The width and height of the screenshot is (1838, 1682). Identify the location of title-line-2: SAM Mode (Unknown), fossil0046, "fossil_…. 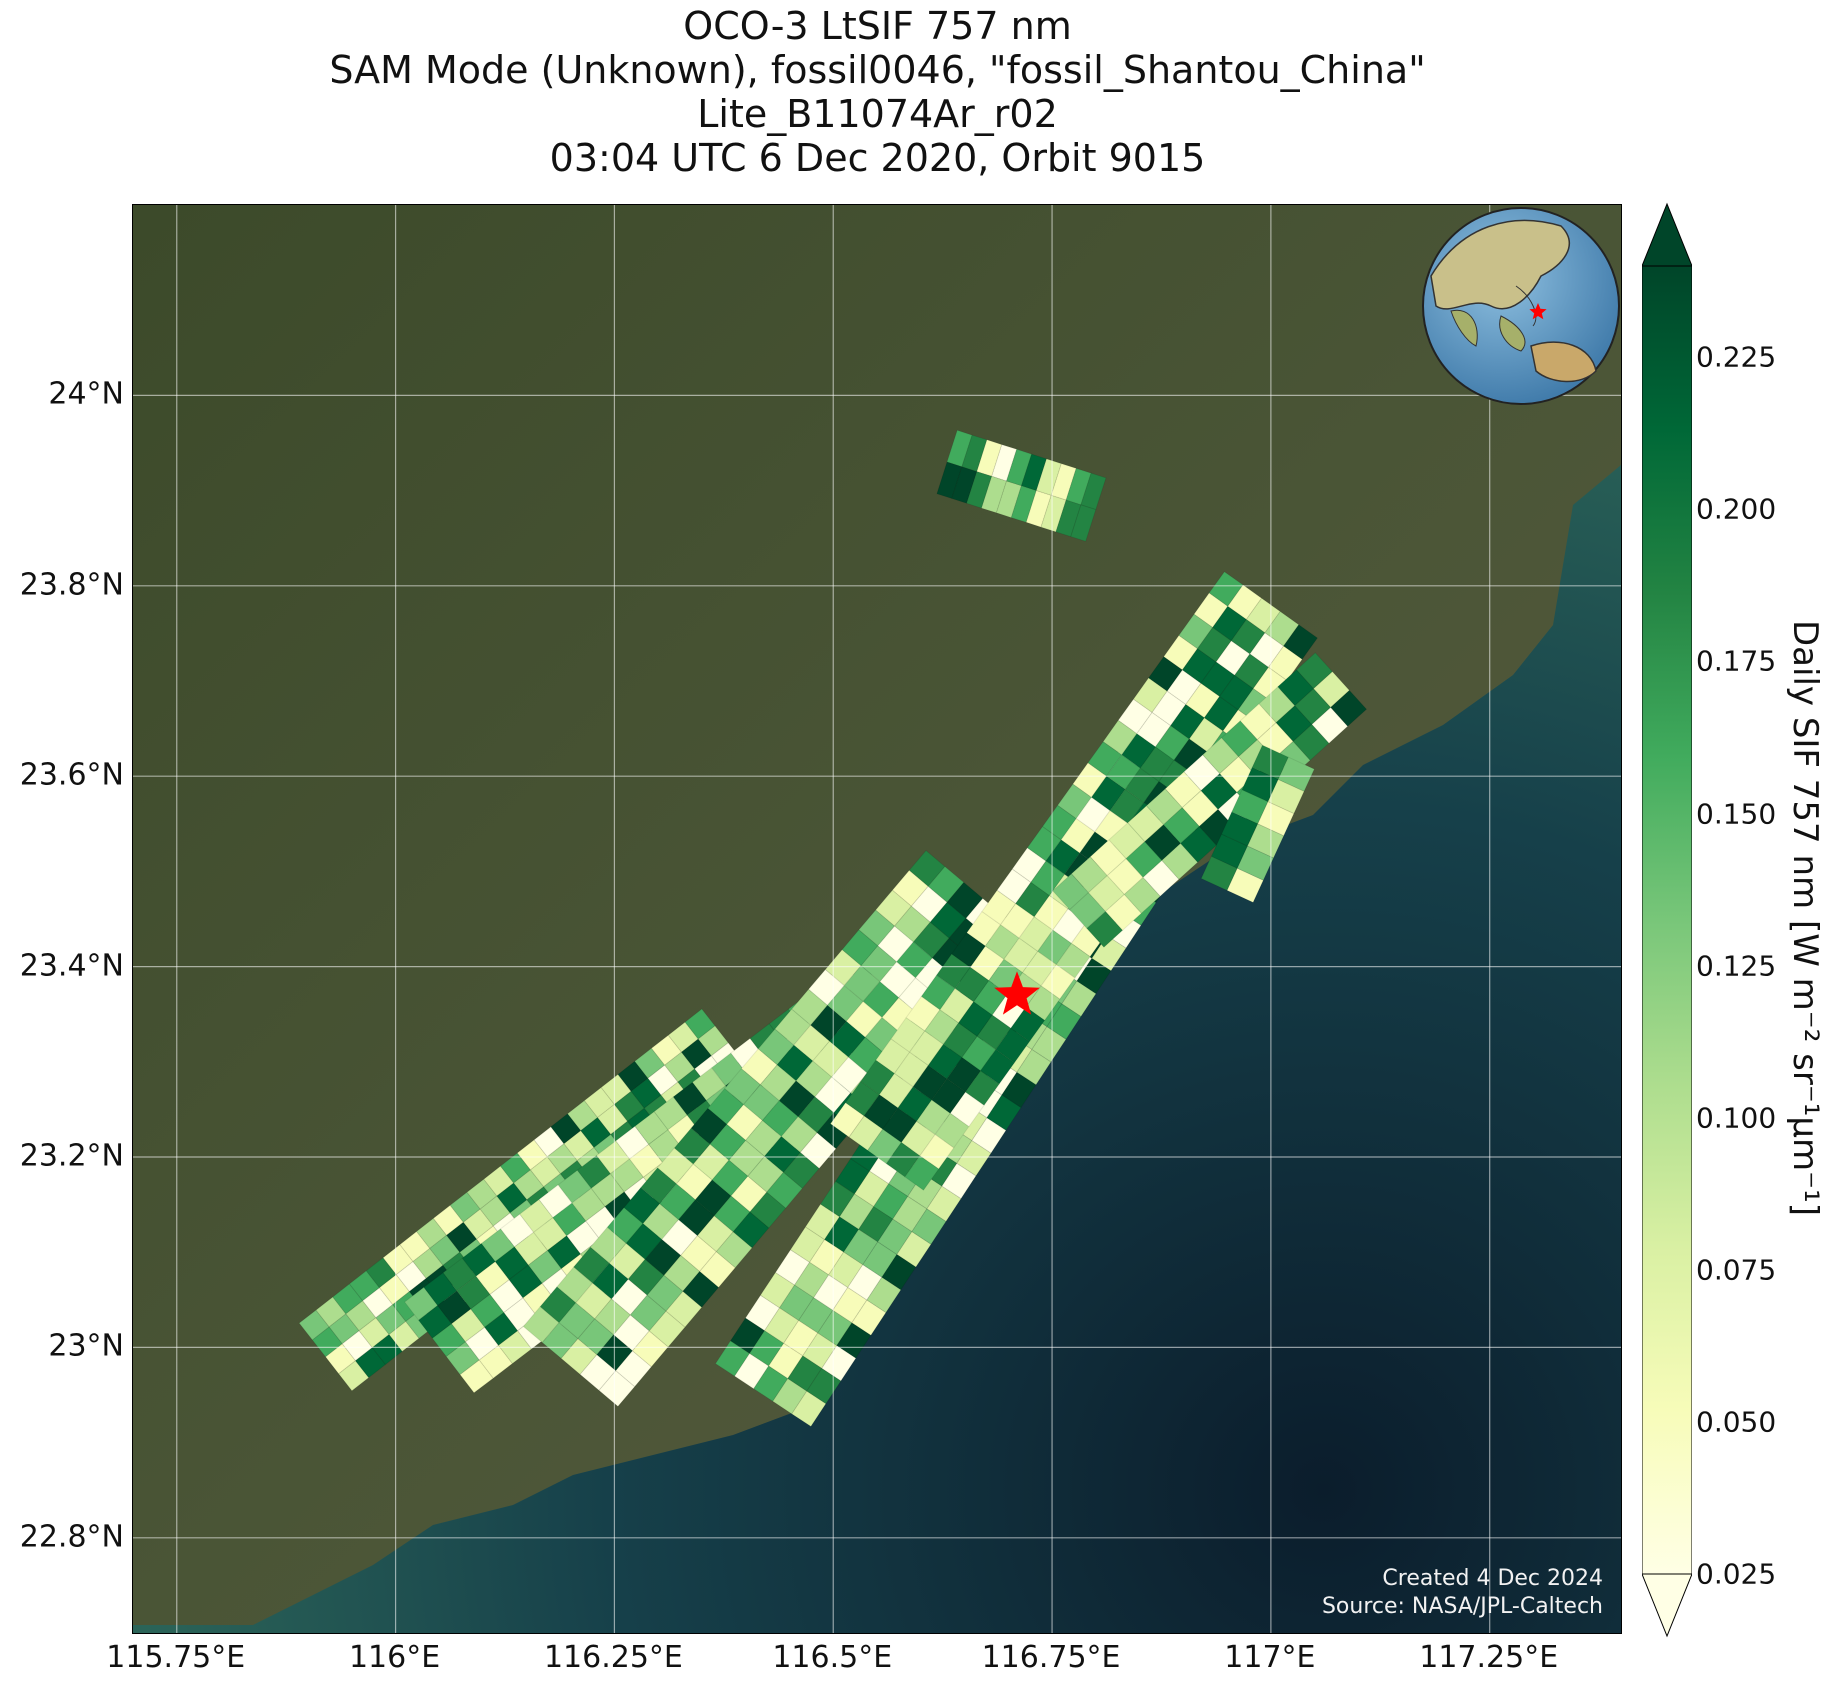
(877, 70).